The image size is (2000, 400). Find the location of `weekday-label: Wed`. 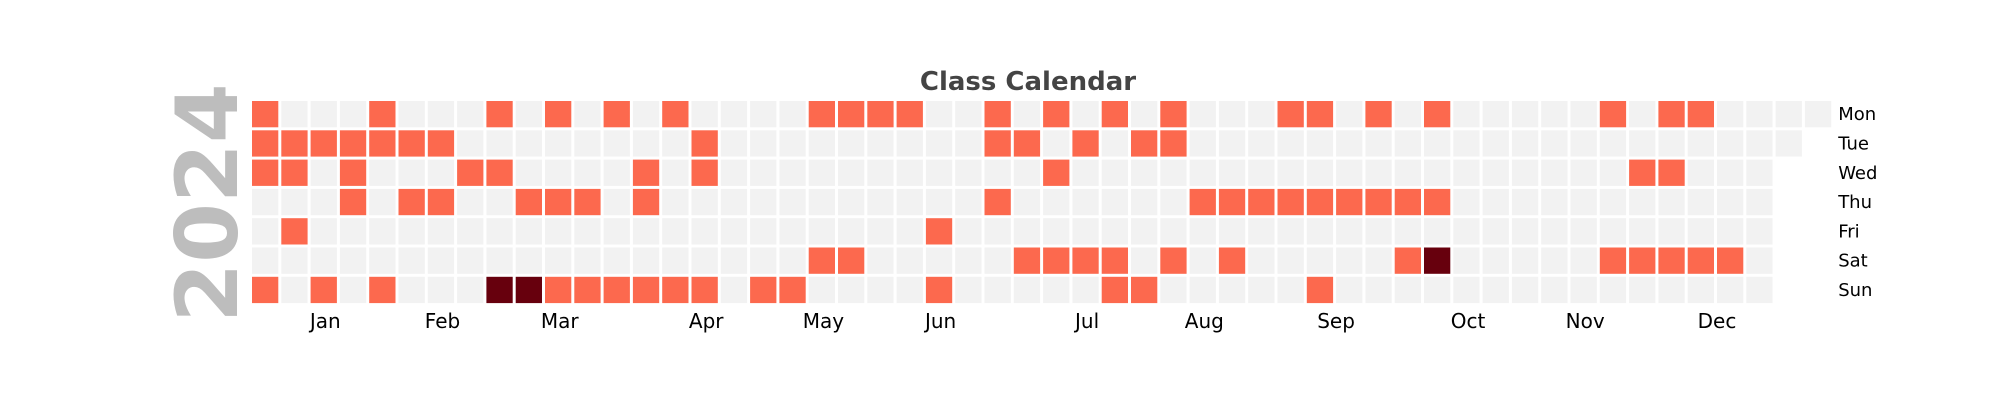

weekday-label: Wed is located at coordinates (1857, 173).